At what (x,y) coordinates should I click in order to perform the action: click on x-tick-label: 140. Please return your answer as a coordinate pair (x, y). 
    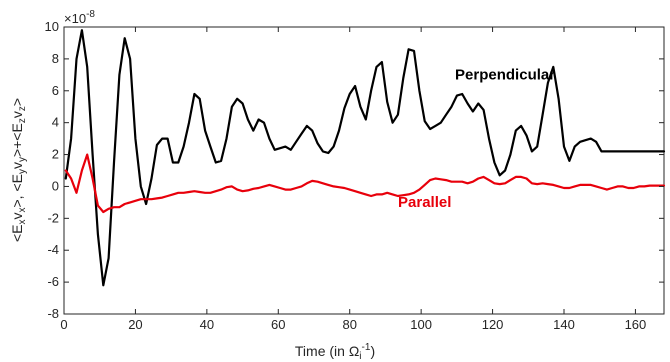
    Looking at the image, I should click on (564, 324).